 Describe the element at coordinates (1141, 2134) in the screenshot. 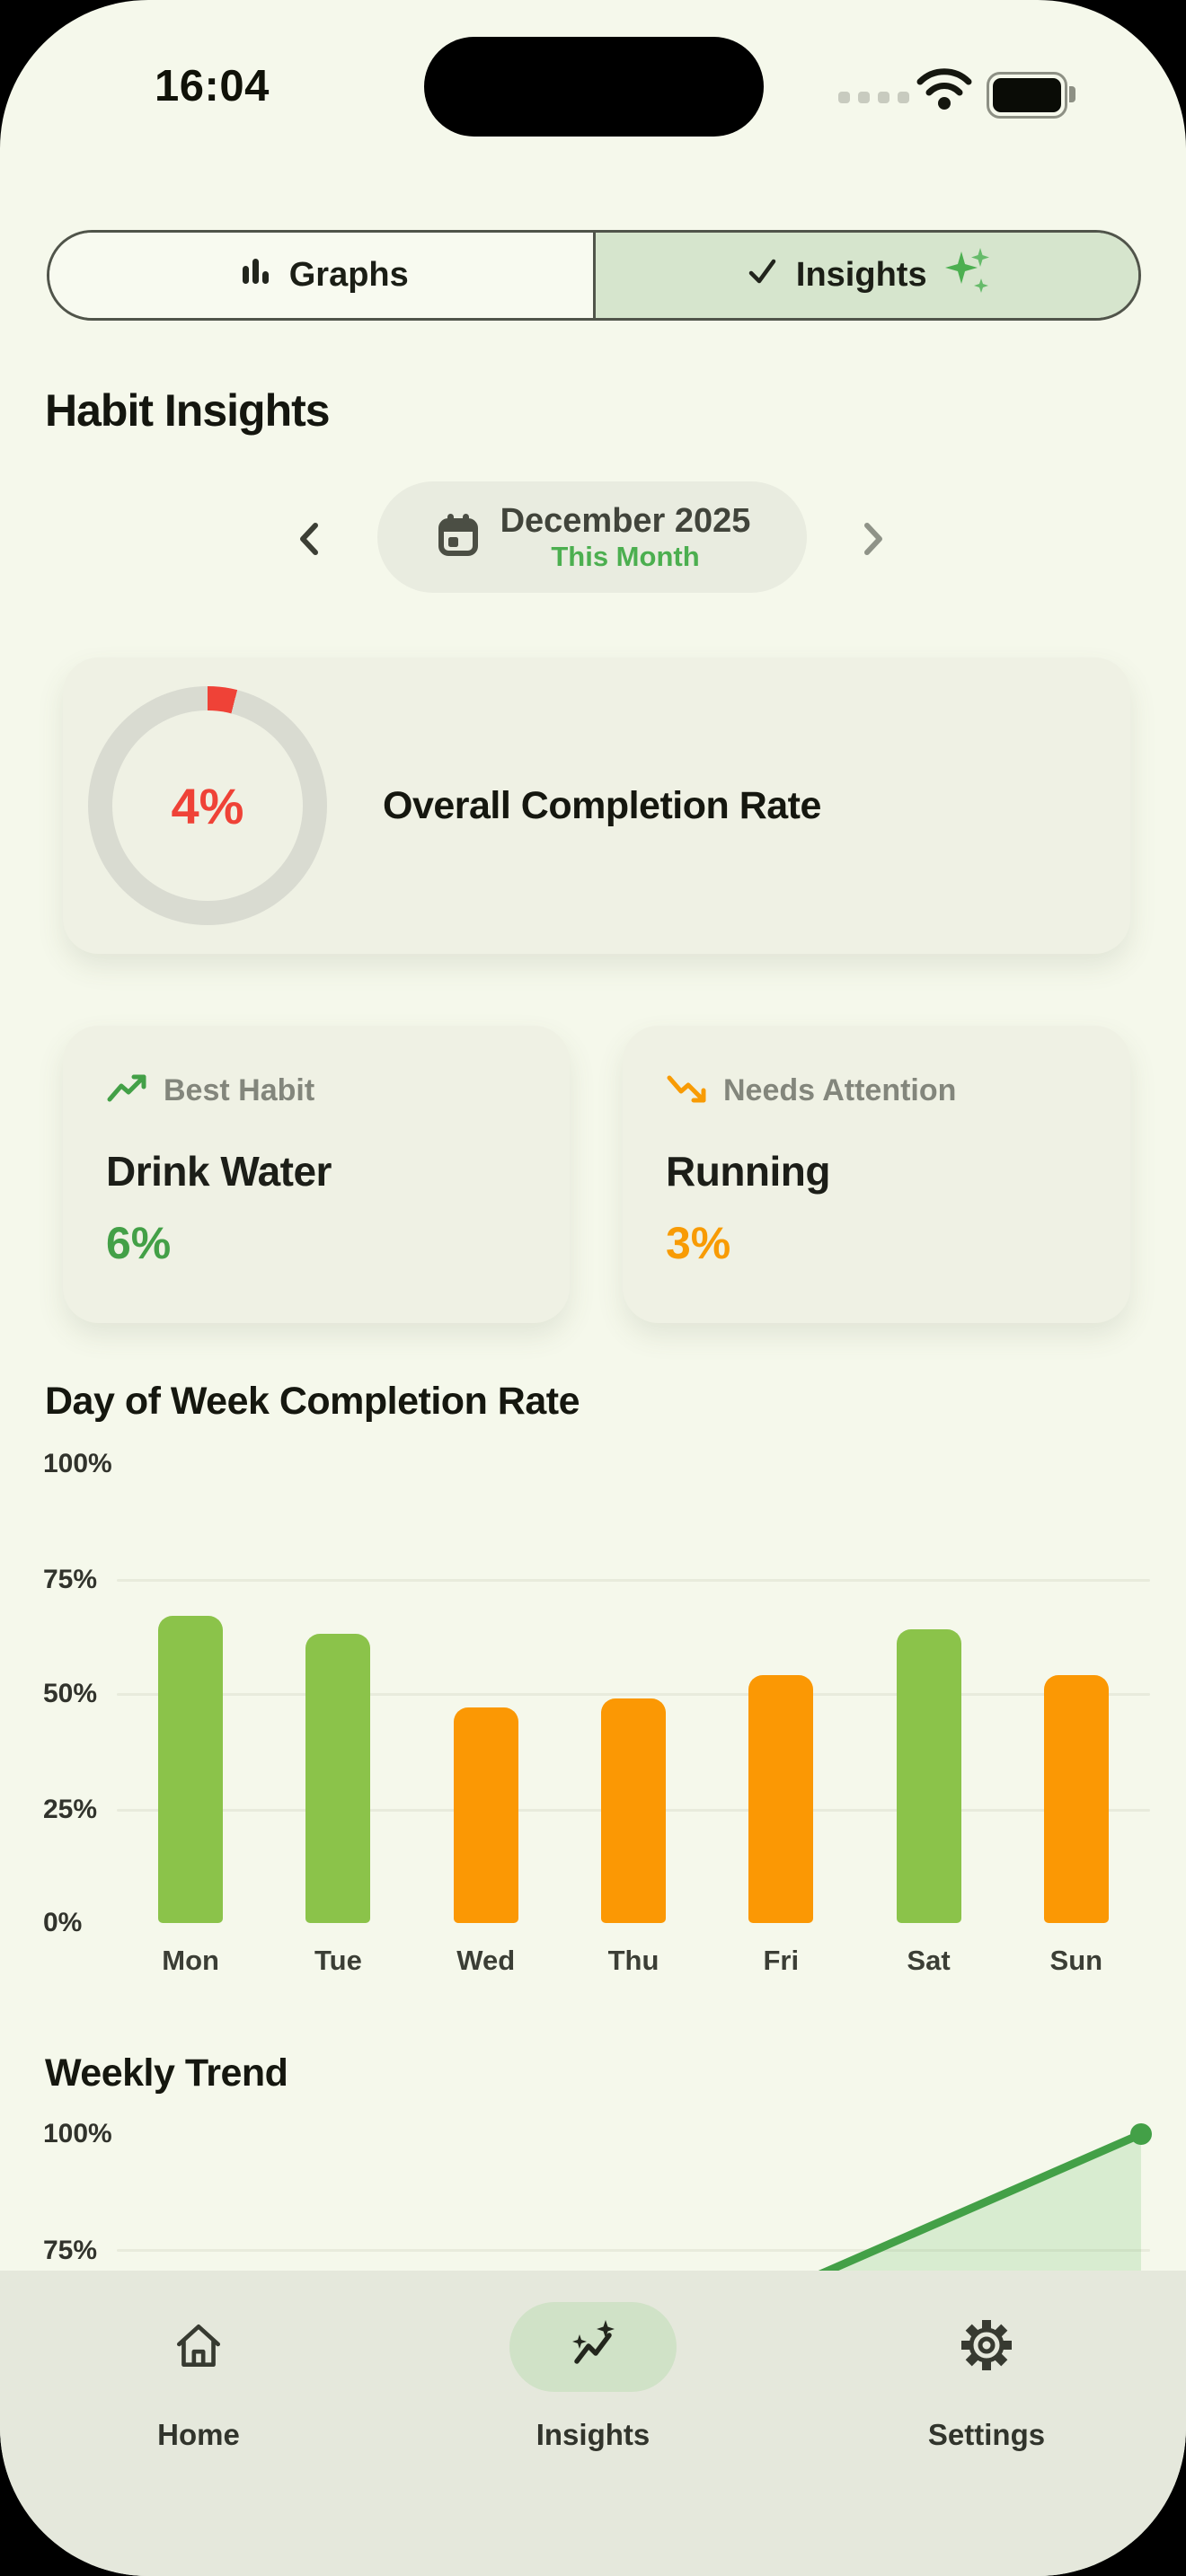

I see `trend-point-last` at that location.